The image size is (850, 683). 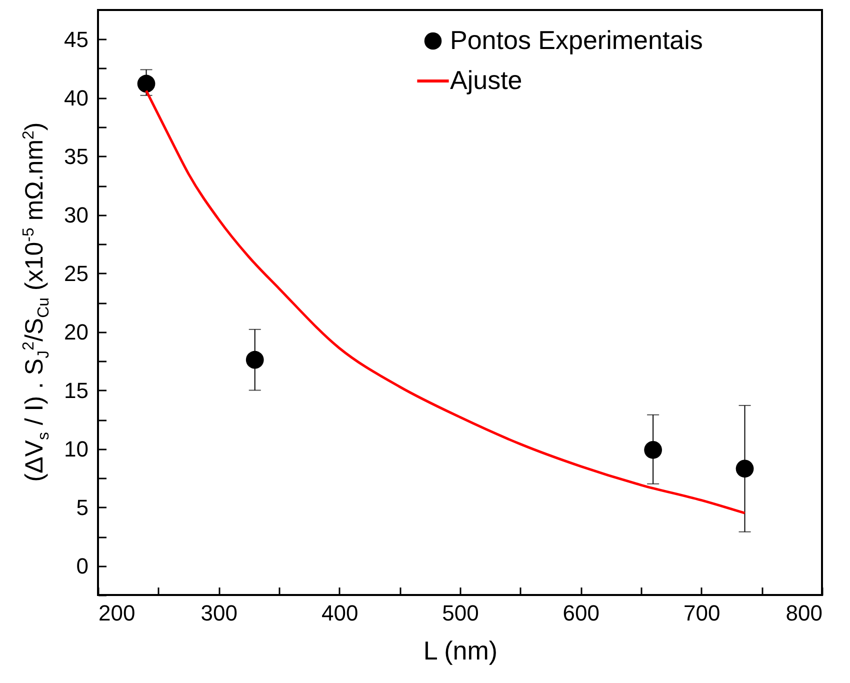 What do you see at coordinates (76, 331) in the screenshot?
I see `y-tick-label: 20` at bounding box center [76, 331].